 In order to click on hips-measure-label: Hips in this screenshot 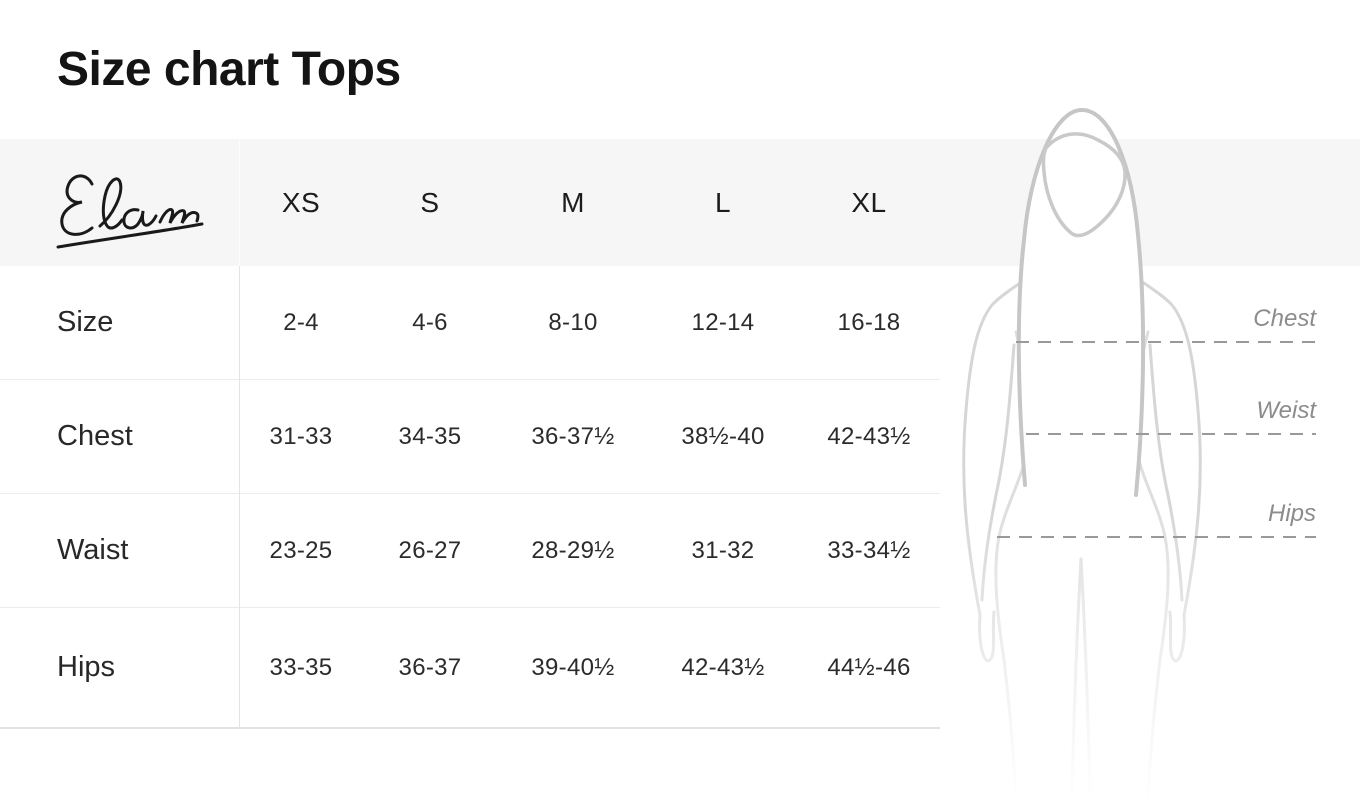, I will do `click(1292, 513)`.